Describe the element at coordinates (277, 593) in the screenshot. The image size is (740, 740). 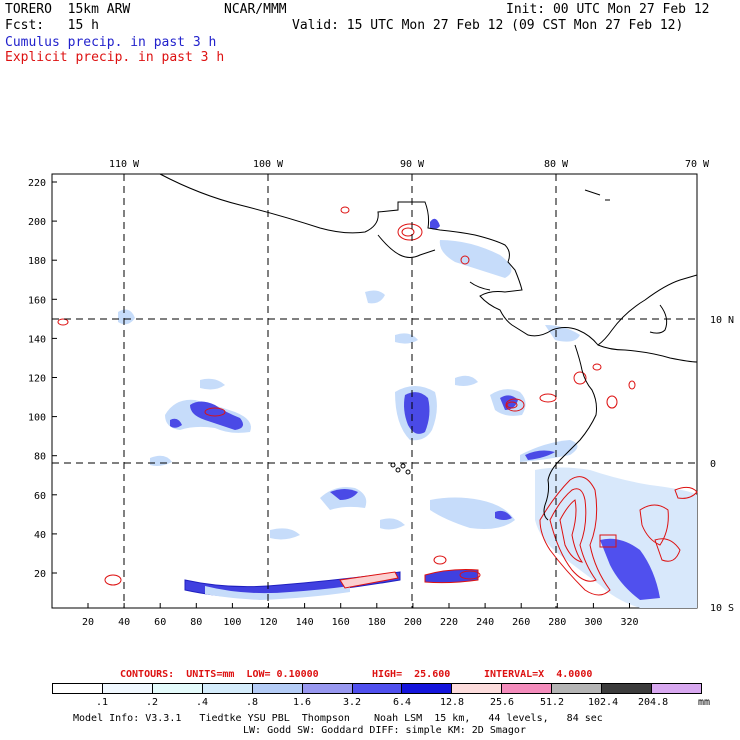
I see `southern-band-light` at that location.